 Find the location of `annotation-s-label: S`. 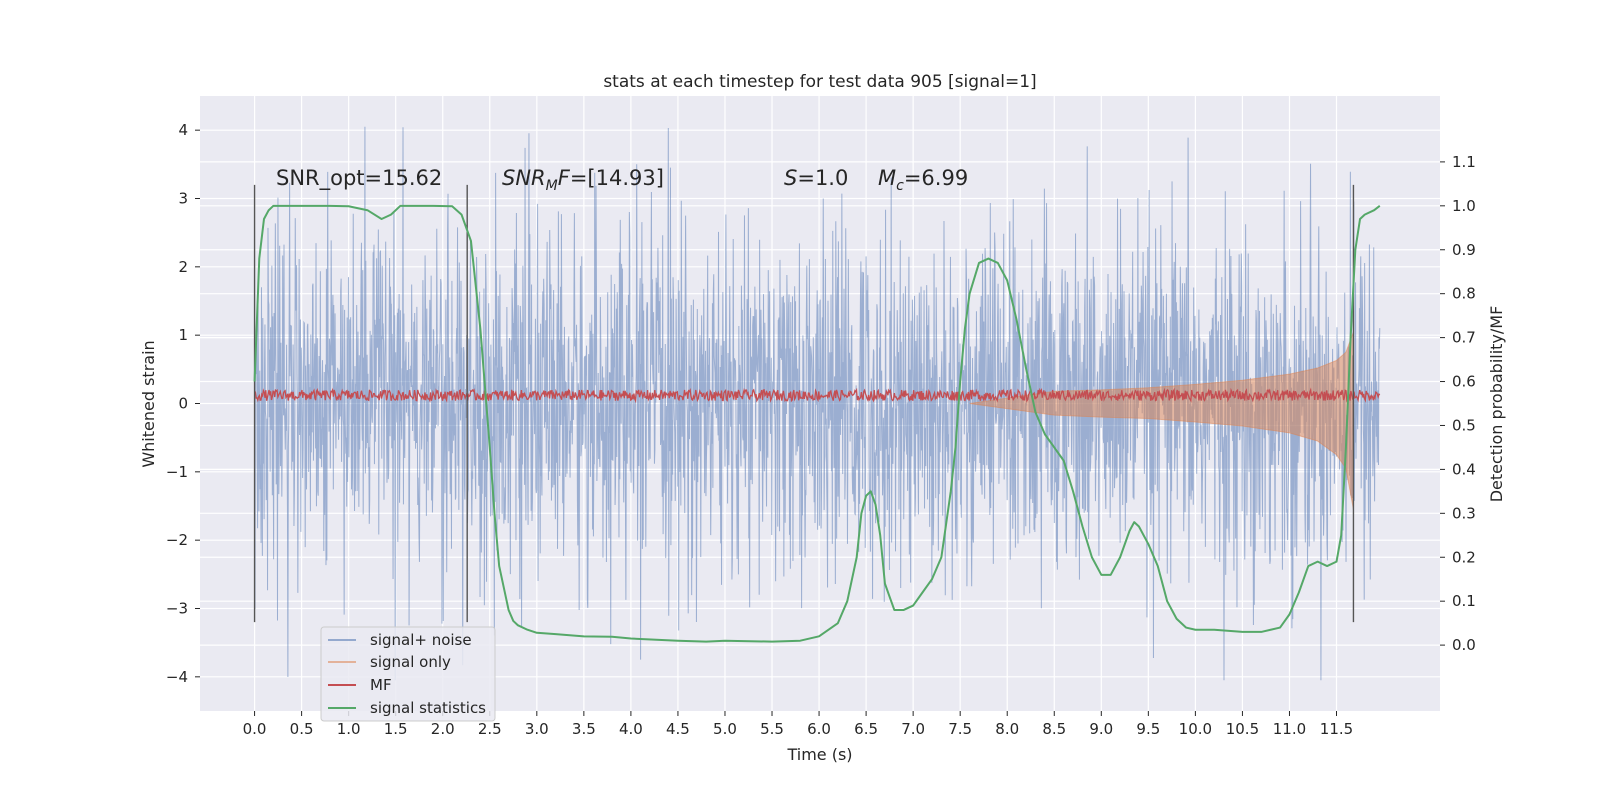

annotation-s-label: S is located at coordinates (790, 178).